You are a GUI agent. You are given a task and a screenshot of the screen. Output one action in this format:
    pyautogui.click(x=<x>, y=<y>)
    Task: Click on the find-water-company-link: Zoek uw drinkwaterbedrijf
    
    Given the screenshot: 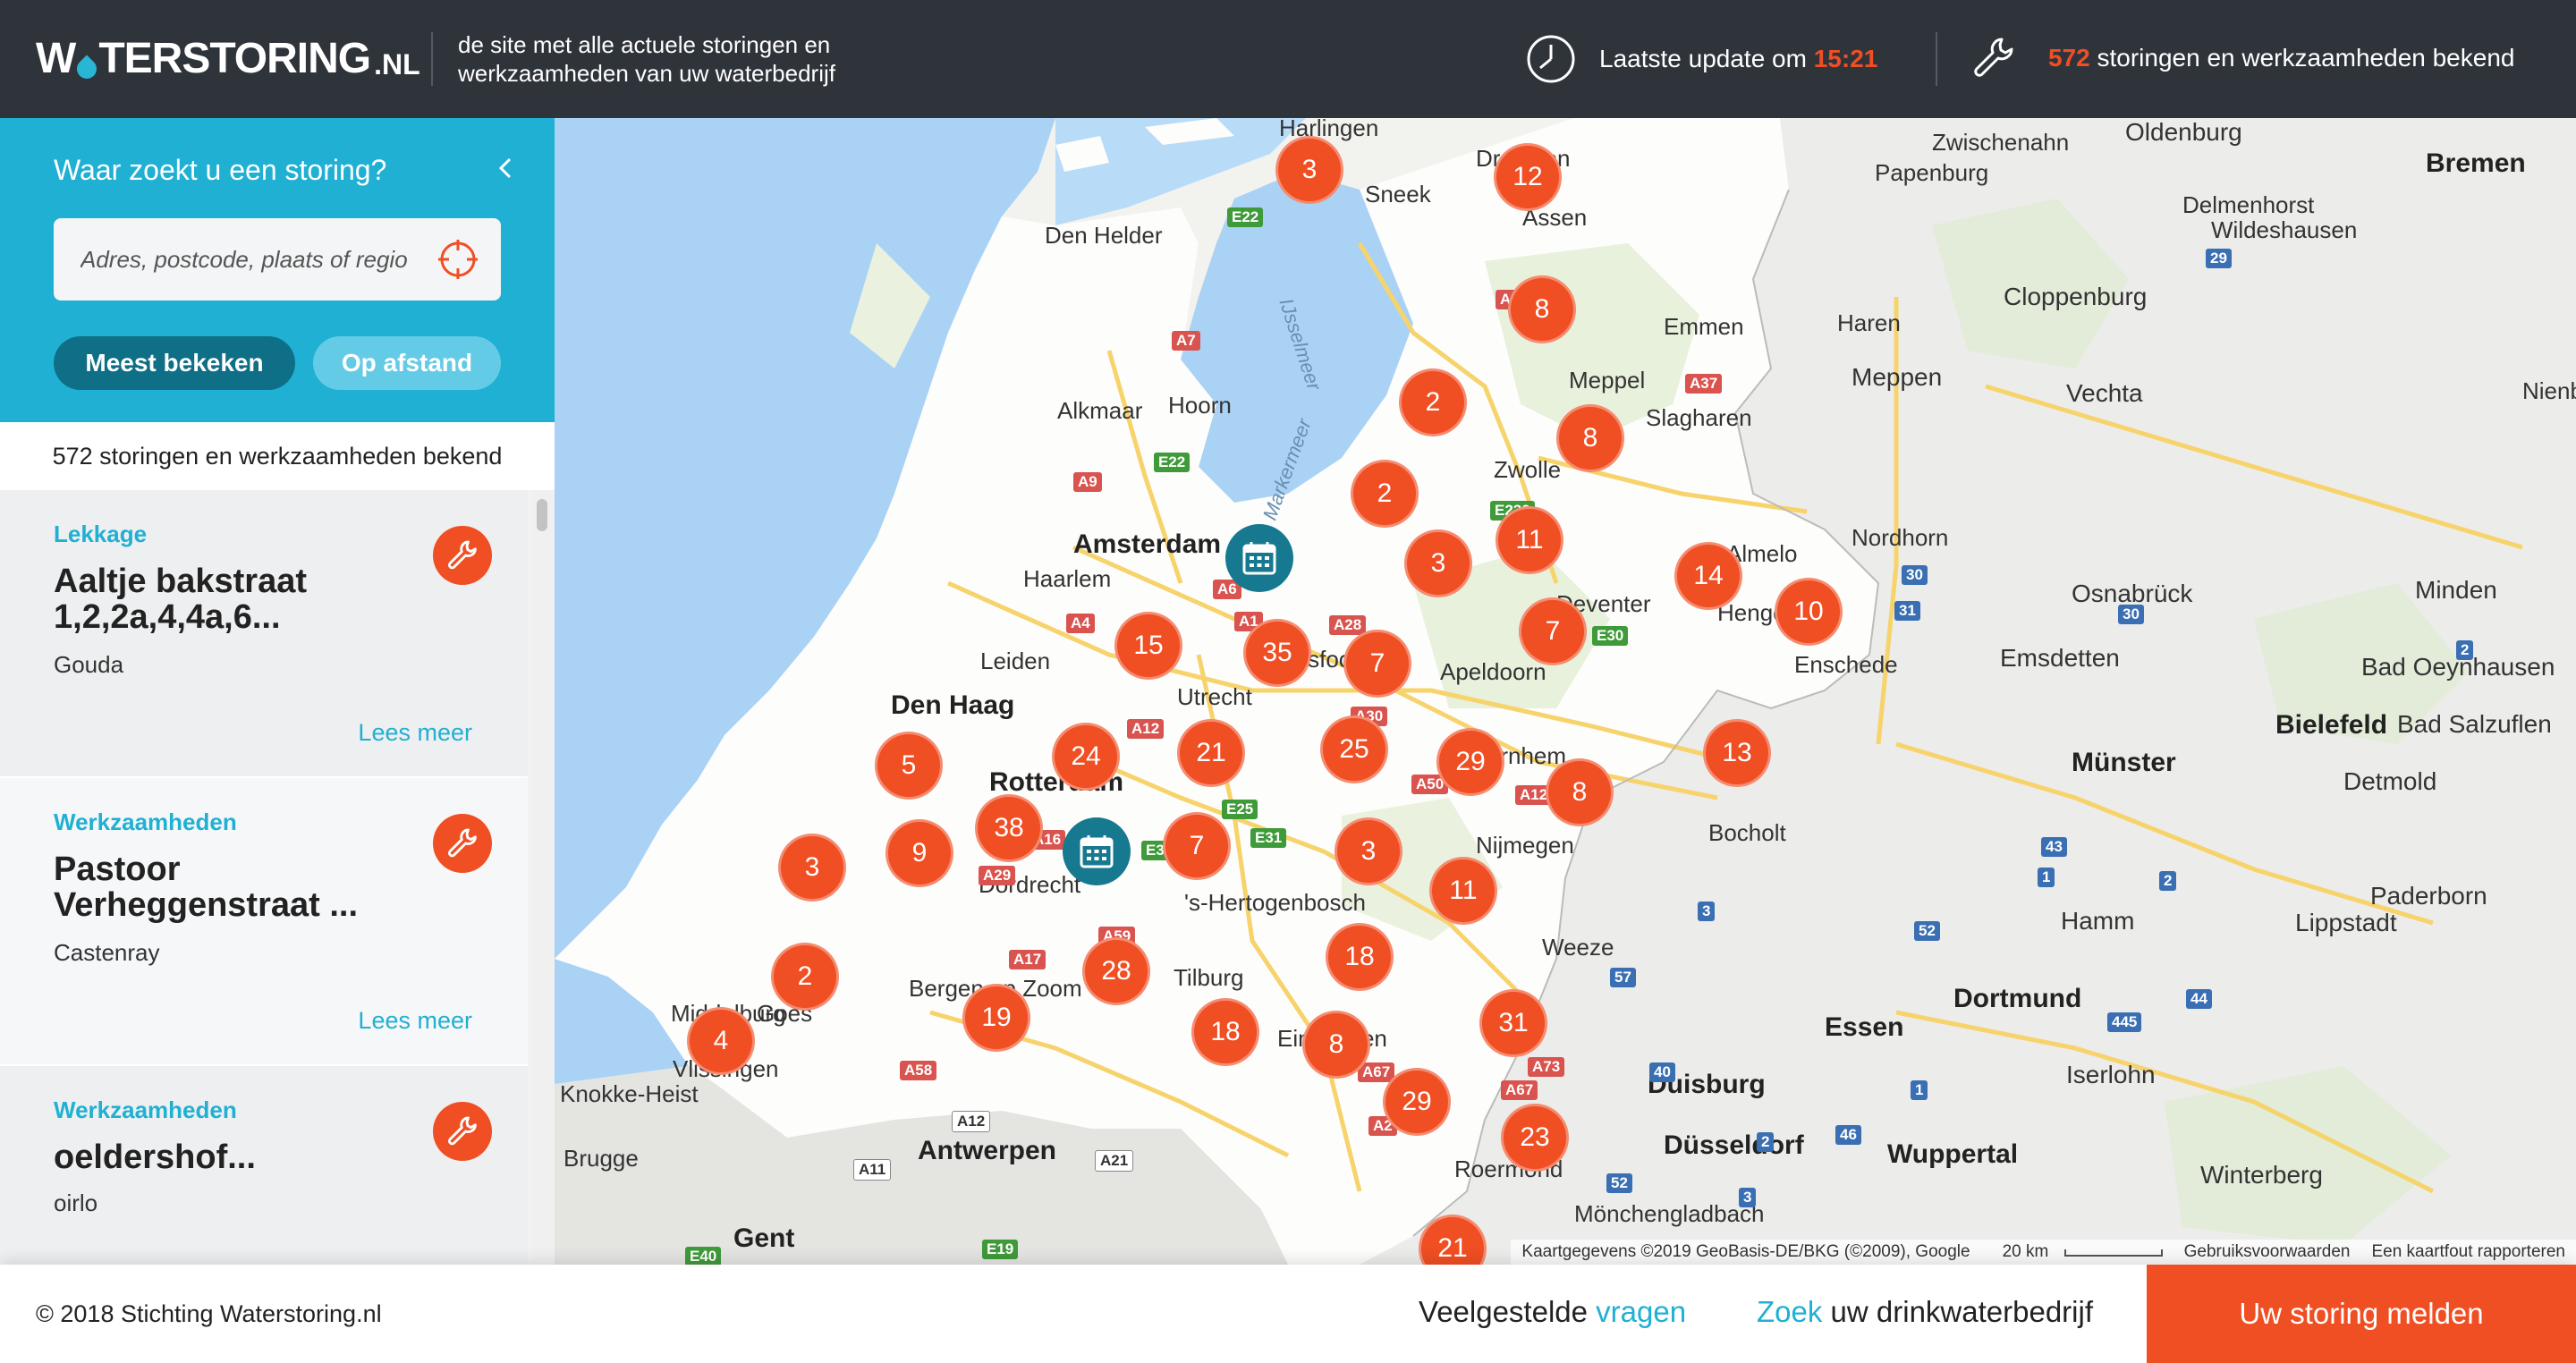 What is the action you would take?
    pyautogui.click(x=1925, y=1312)
    